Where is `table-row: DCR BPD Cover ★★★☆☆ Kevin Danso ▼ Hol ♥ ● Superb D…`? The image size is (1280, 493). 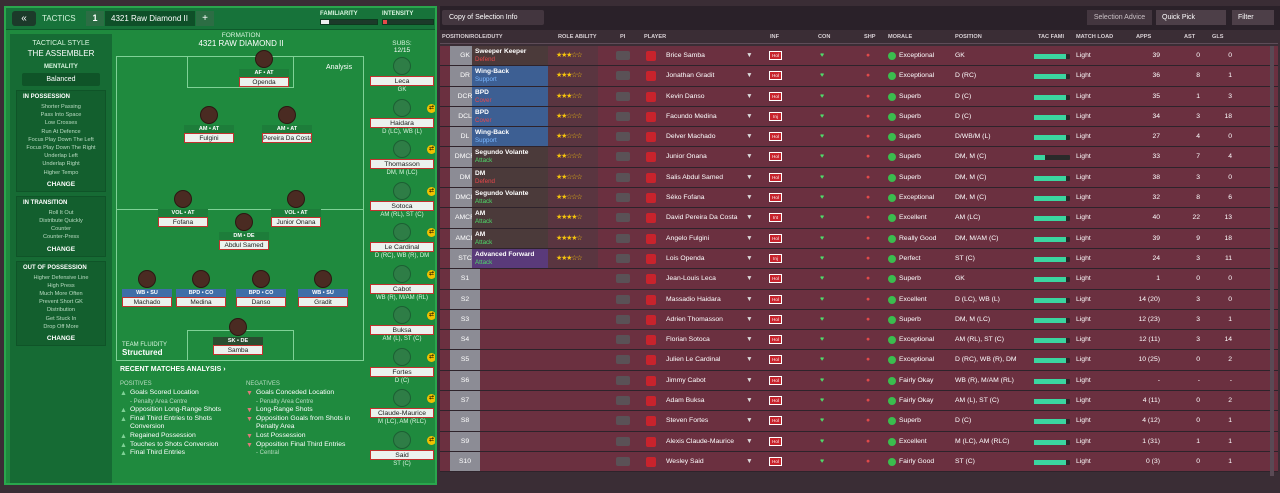 table-row: DCR BPD Cover ★★★☆☆ Kevin Danso ▼ Hol ♥ ● Superb D… is located at coordinates (859, 96).